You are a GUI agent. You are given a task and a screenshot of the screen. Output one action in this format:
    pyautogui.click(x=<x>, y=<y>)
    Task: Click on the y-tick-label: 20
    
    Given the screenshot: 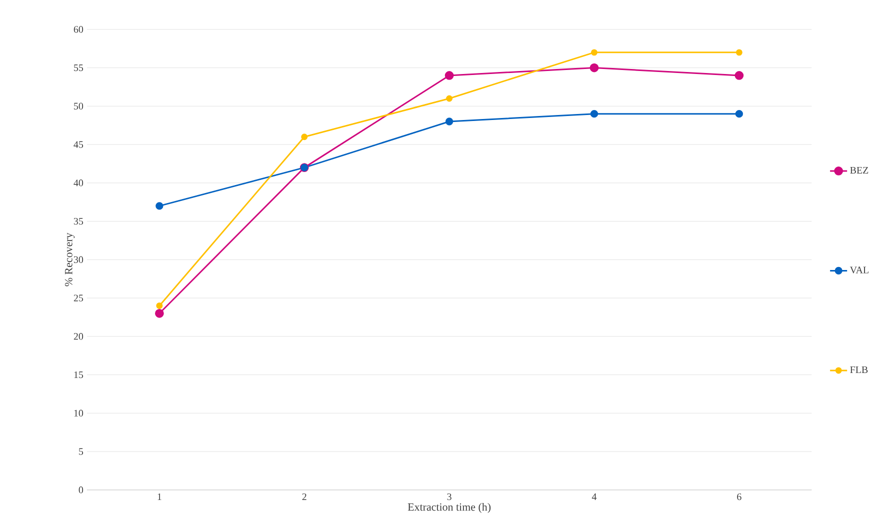 What is the action you would take?
    pyautogui.click(x=79, y=336)
    